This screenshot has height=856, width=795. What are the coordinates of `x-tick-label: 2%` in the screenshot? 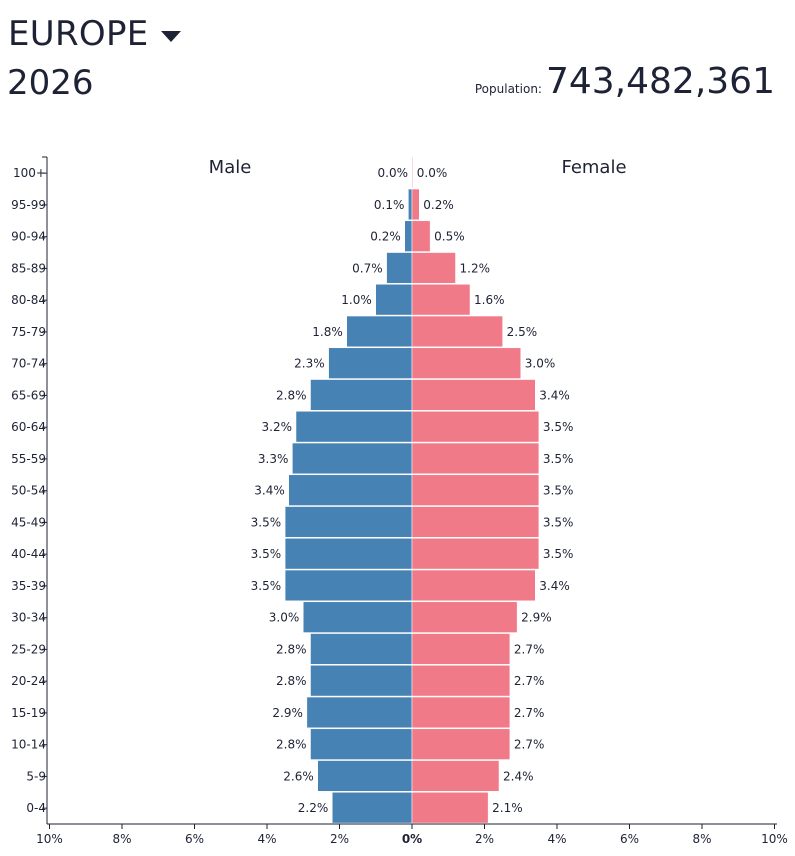 It's located at (339, 839).